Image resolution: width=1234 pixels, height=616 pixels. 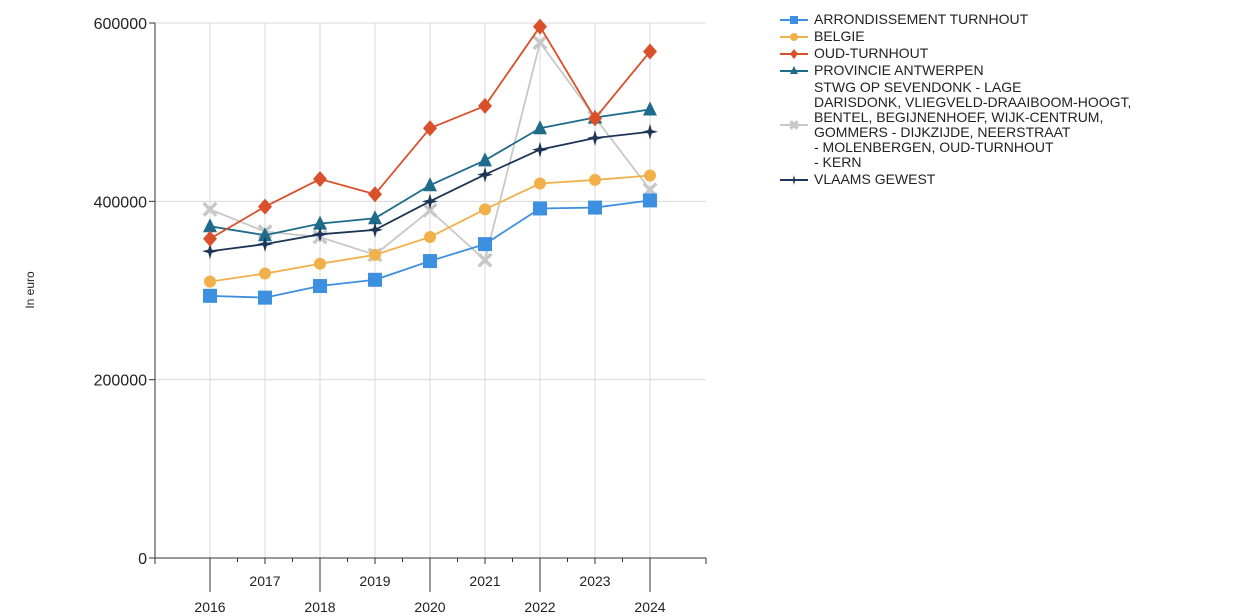 I want to click on legend-item: PROVINCIE ANTWERPEN, so click(x=1005, y=70).